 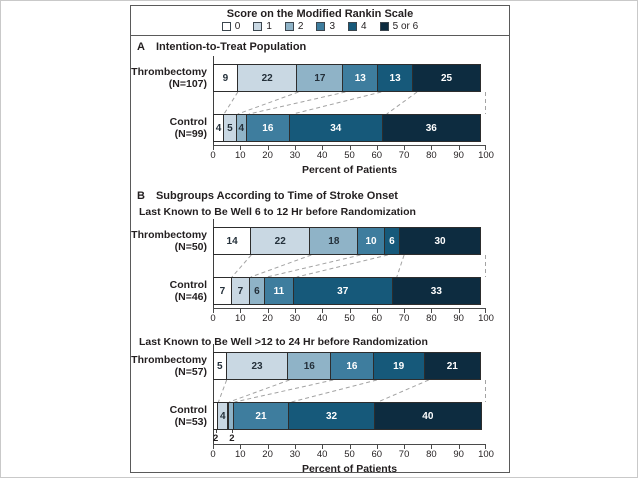 I want to click on legend-item: 0, so click(x=231, y=26).